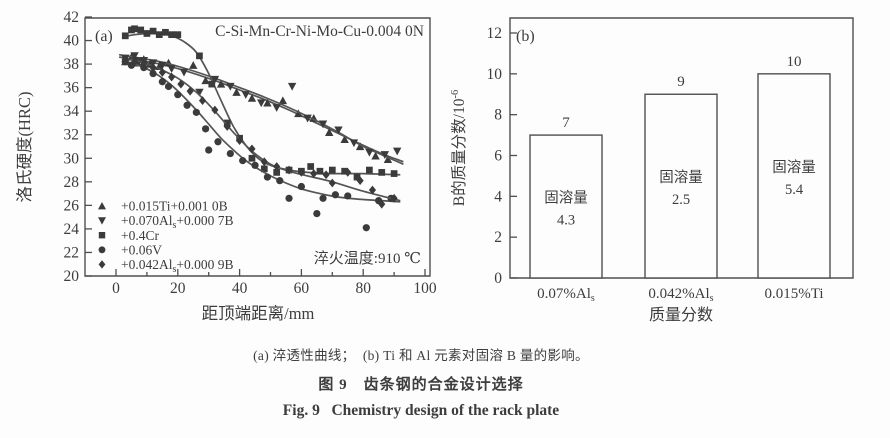 The height and width of the screenshot is (438, 890). Describe the element at coordinates (681, 200) in the screenshot. I see `bar-inner-value: 2.5` at that location.